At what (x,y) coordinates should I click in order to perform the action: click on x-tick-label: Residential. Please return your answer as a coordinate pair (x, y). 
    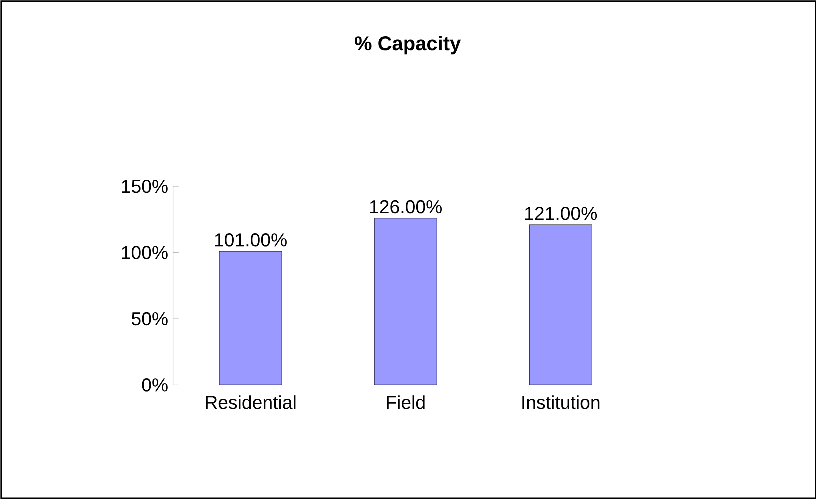
    Looking at the image, I should click on (251, 403).